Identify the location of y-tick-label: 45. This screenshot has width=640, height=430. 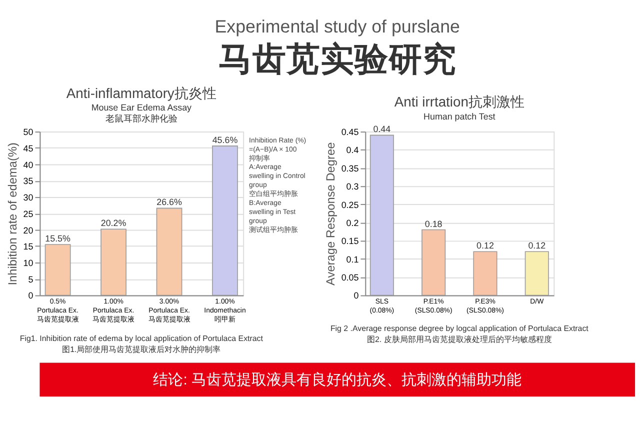
(28, 148).